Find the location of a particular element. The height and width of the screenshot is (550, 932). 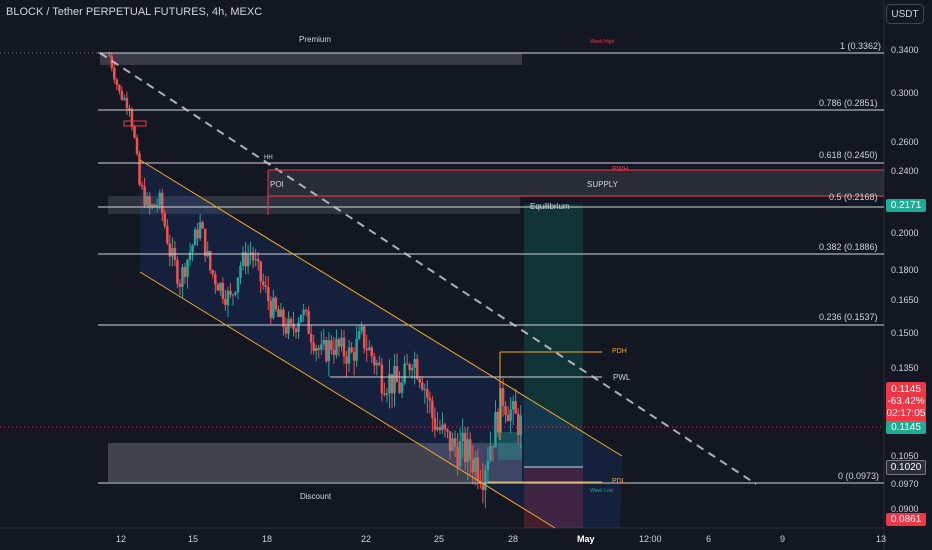

pdl-label: PDL is located at coordinates (619, 481).